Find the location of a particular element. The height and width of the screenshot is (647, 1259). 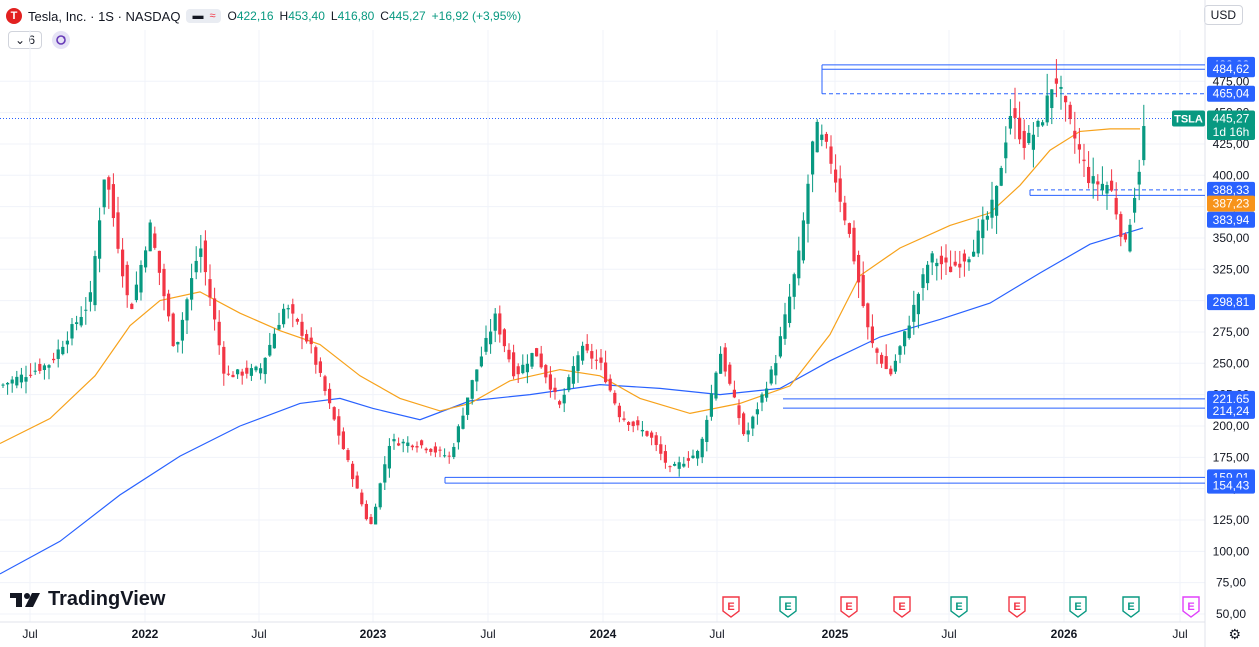

price-label-text: 214,24 is located at coordinates (1231, 411).